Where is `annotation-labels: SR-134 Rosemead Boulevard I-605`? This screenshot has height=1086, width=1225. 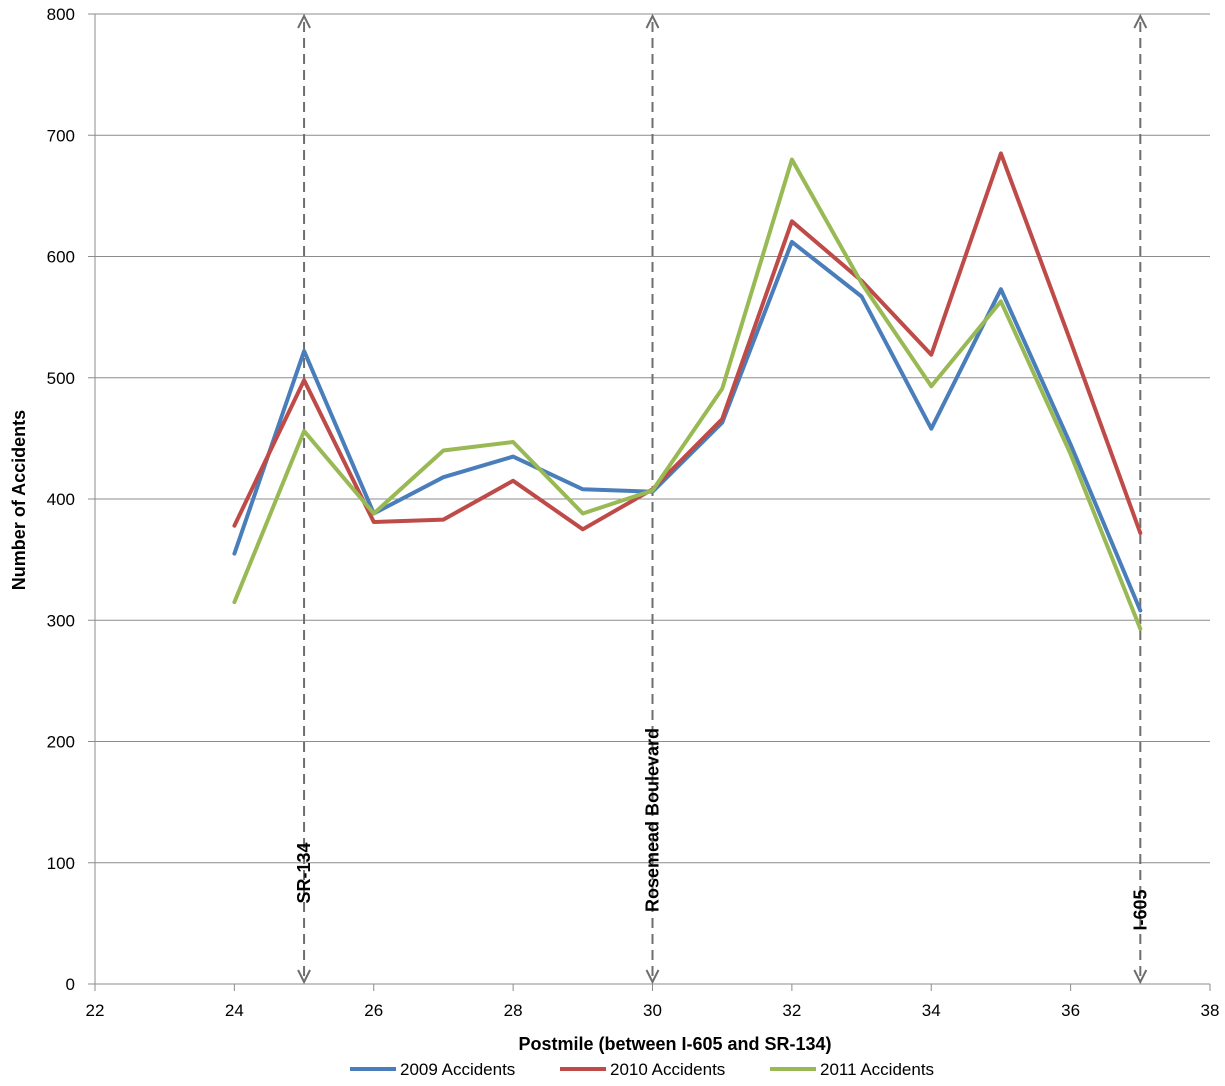 annotation-labels: SR-134 Rosemead Boulevard I-605 is located at coordinates (722, 829).